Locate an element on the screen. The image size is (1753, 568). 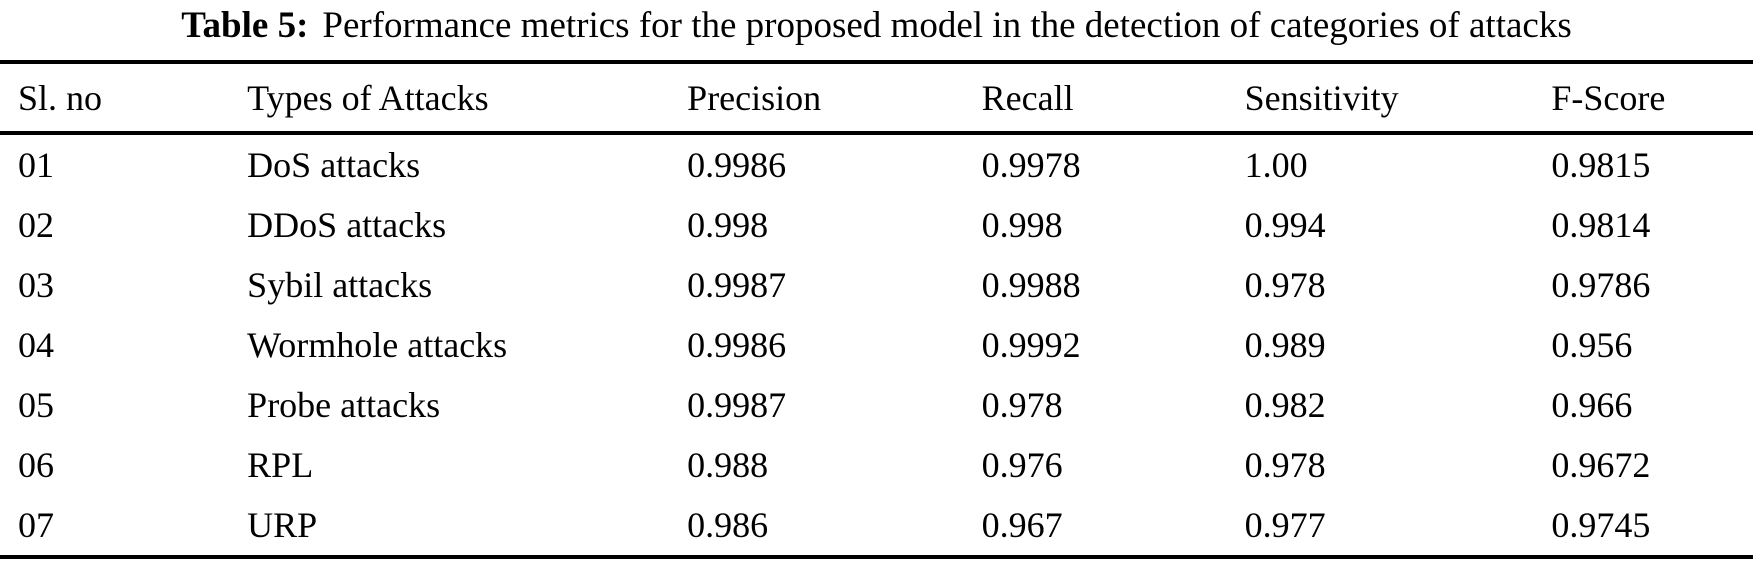
cell-f-score: 0.9745 is located at coordinates (1601, 525).